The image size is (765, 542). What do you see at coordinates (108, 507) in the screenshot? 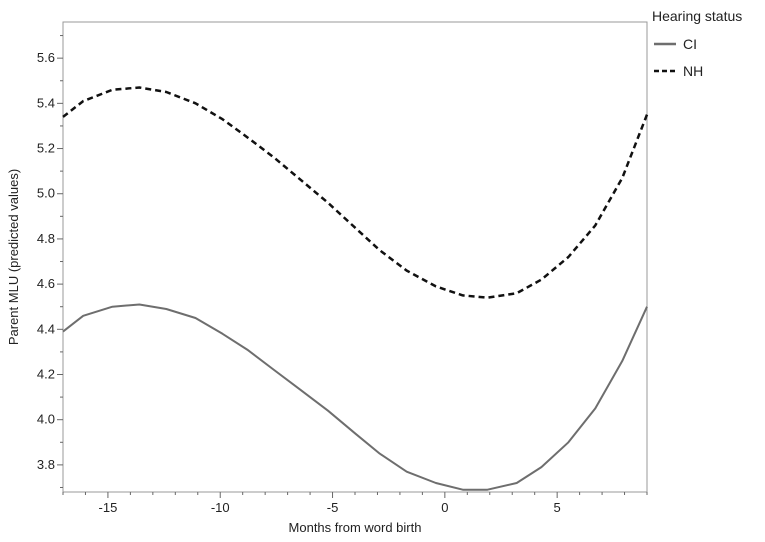
I see `x-tick-label: -15` at bounding box center [108, 507].